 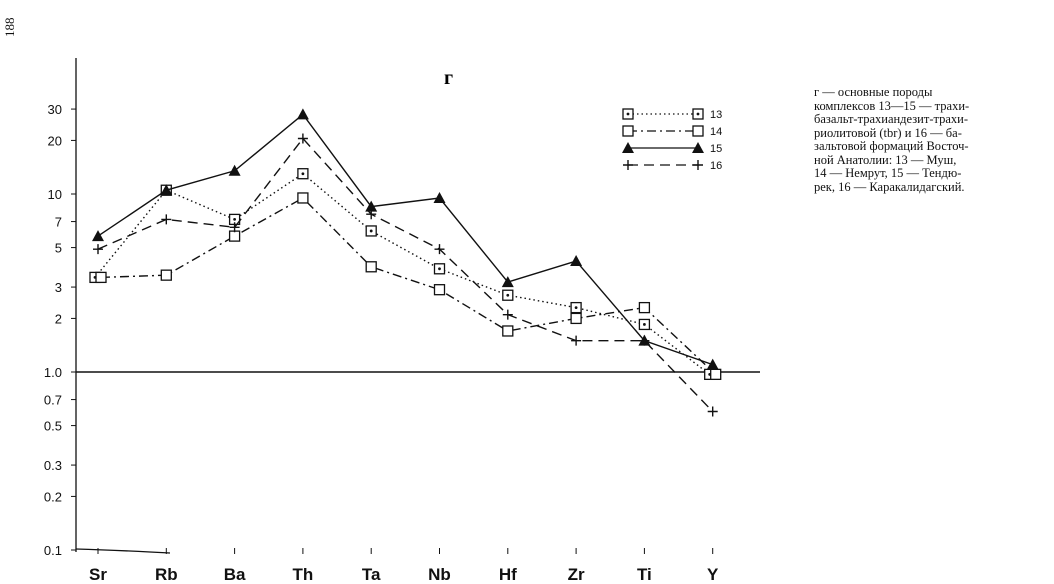 I want to click on x-tick-label: Sr, so click(x=98, y=574).